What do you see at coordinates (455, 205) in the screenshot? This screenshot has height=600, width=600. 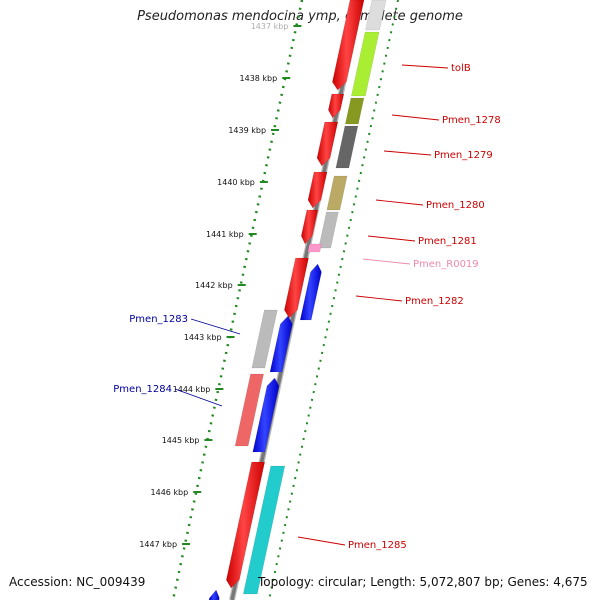 I see `gene-label: Pmen_1280` at bounding box center [455, 205].